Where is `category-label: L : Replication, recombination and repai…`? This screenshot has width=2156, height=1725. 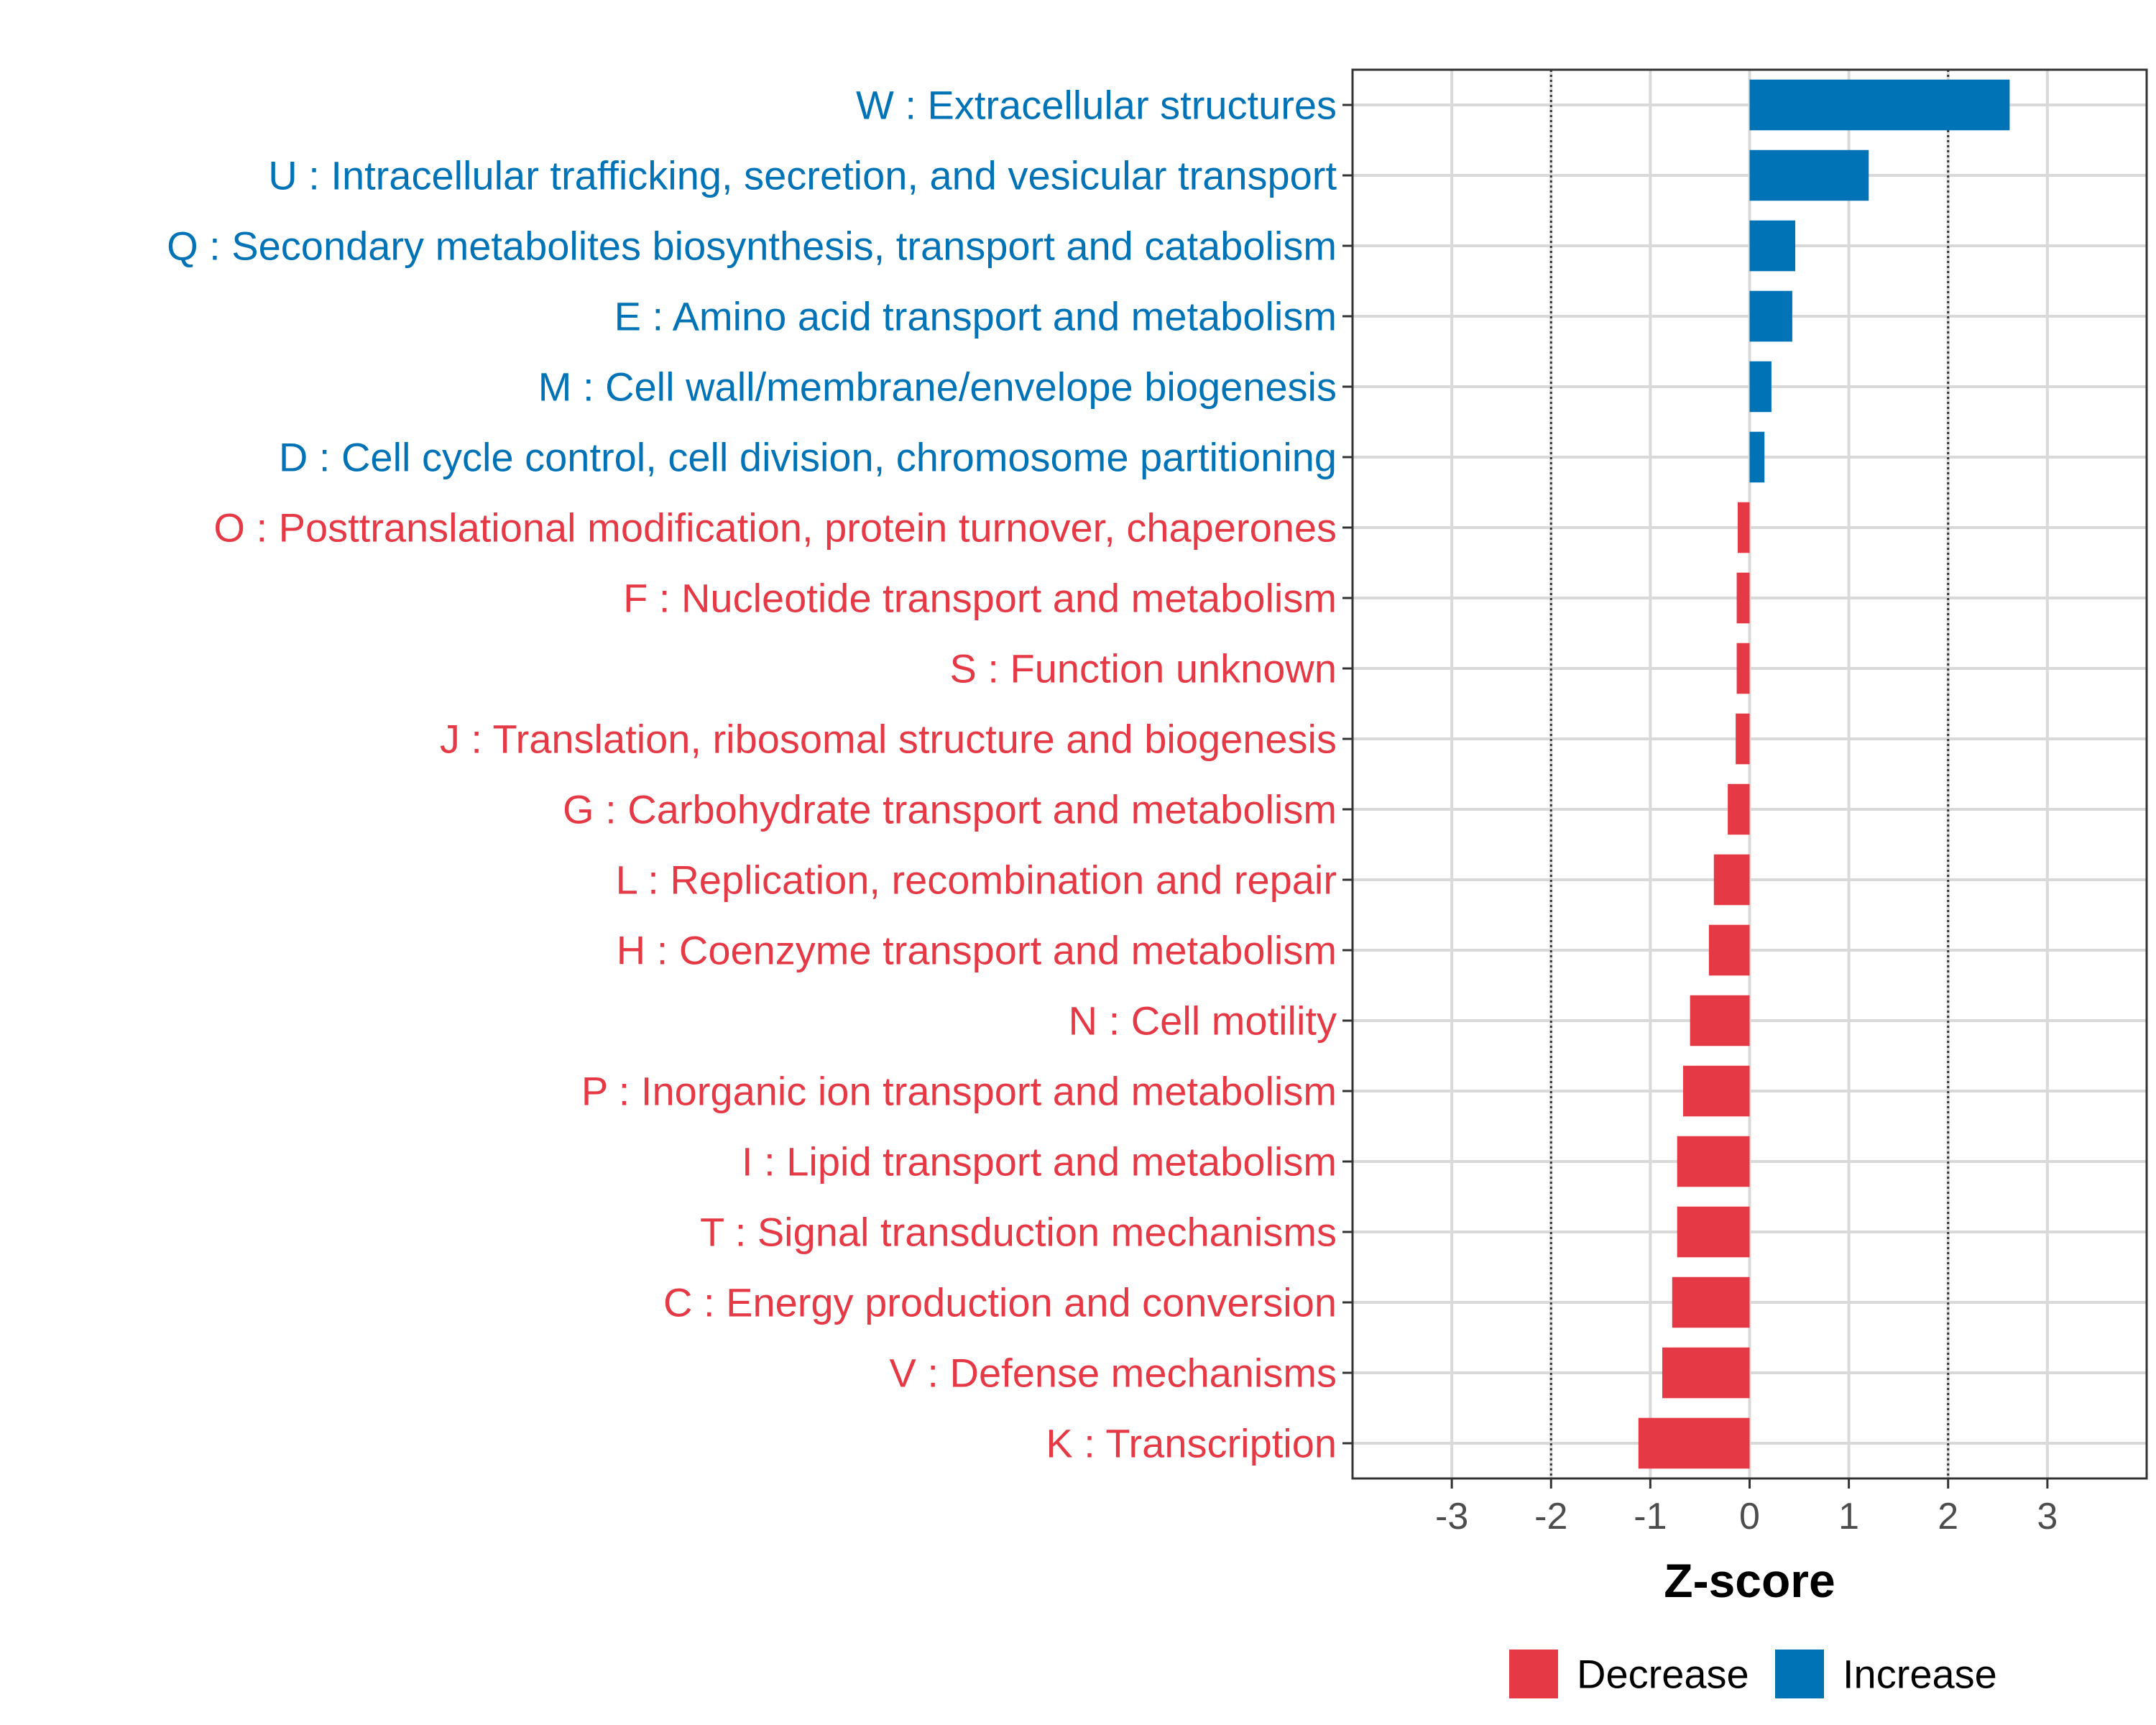
category-label: L : Replication, recombination and repai… is located at coordinates (977, 880).